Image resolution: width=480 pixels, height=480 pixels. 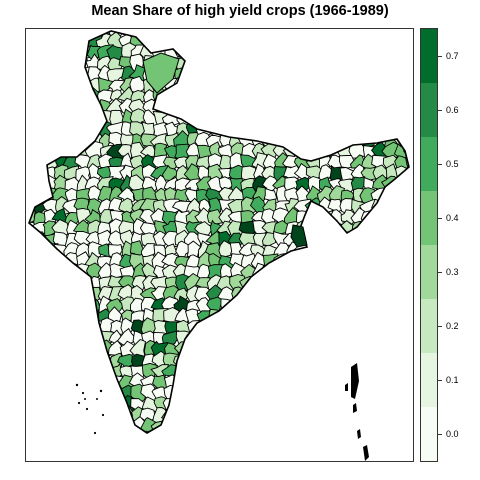 I want to click on legend-tick-label: 0.5, so click(x=452, y=164).